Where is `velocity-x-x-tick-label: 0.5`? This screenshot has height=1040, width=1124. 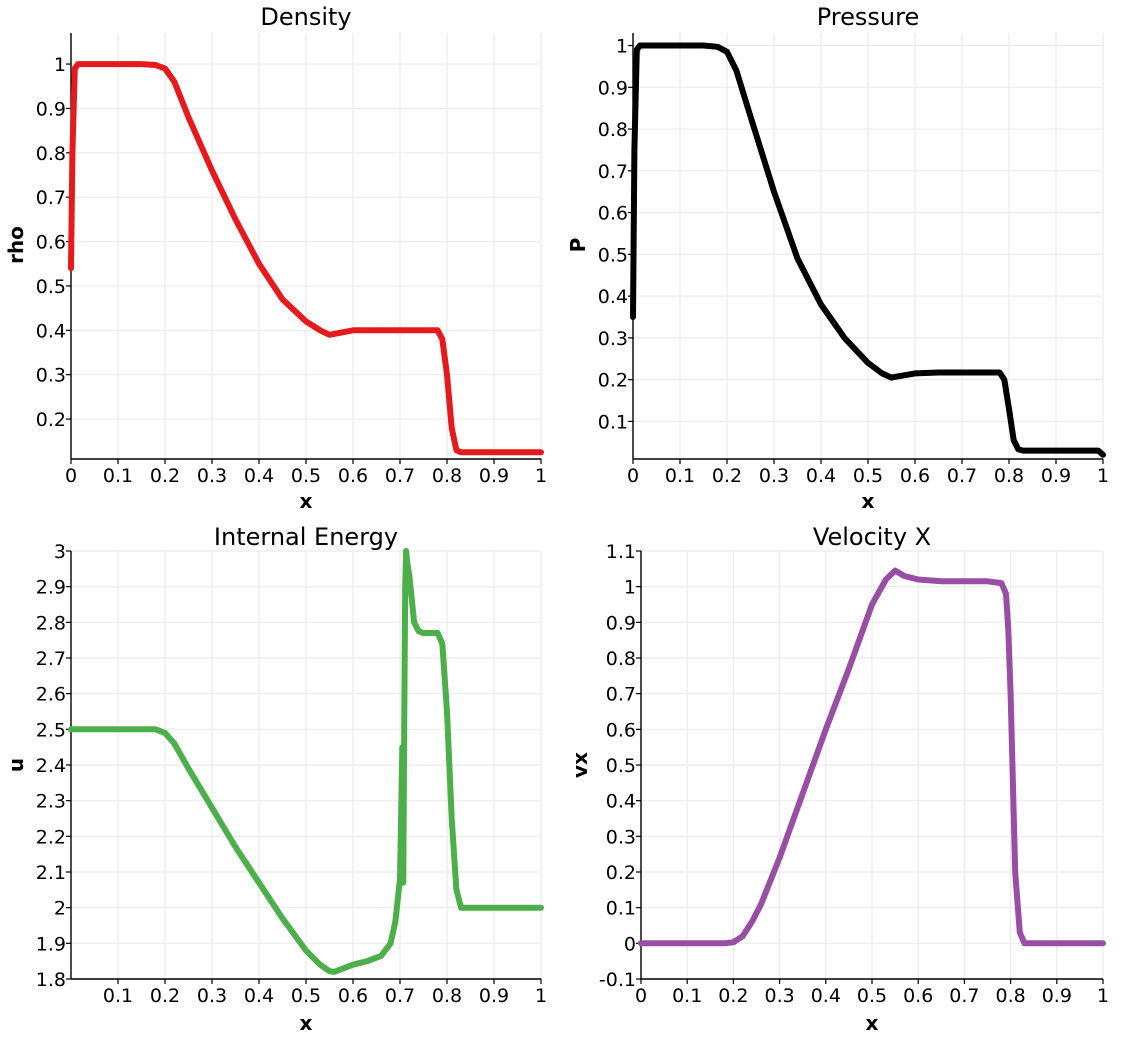 velocity-x-x-tick-label: 0.5 is located at coordinates (872, 996).